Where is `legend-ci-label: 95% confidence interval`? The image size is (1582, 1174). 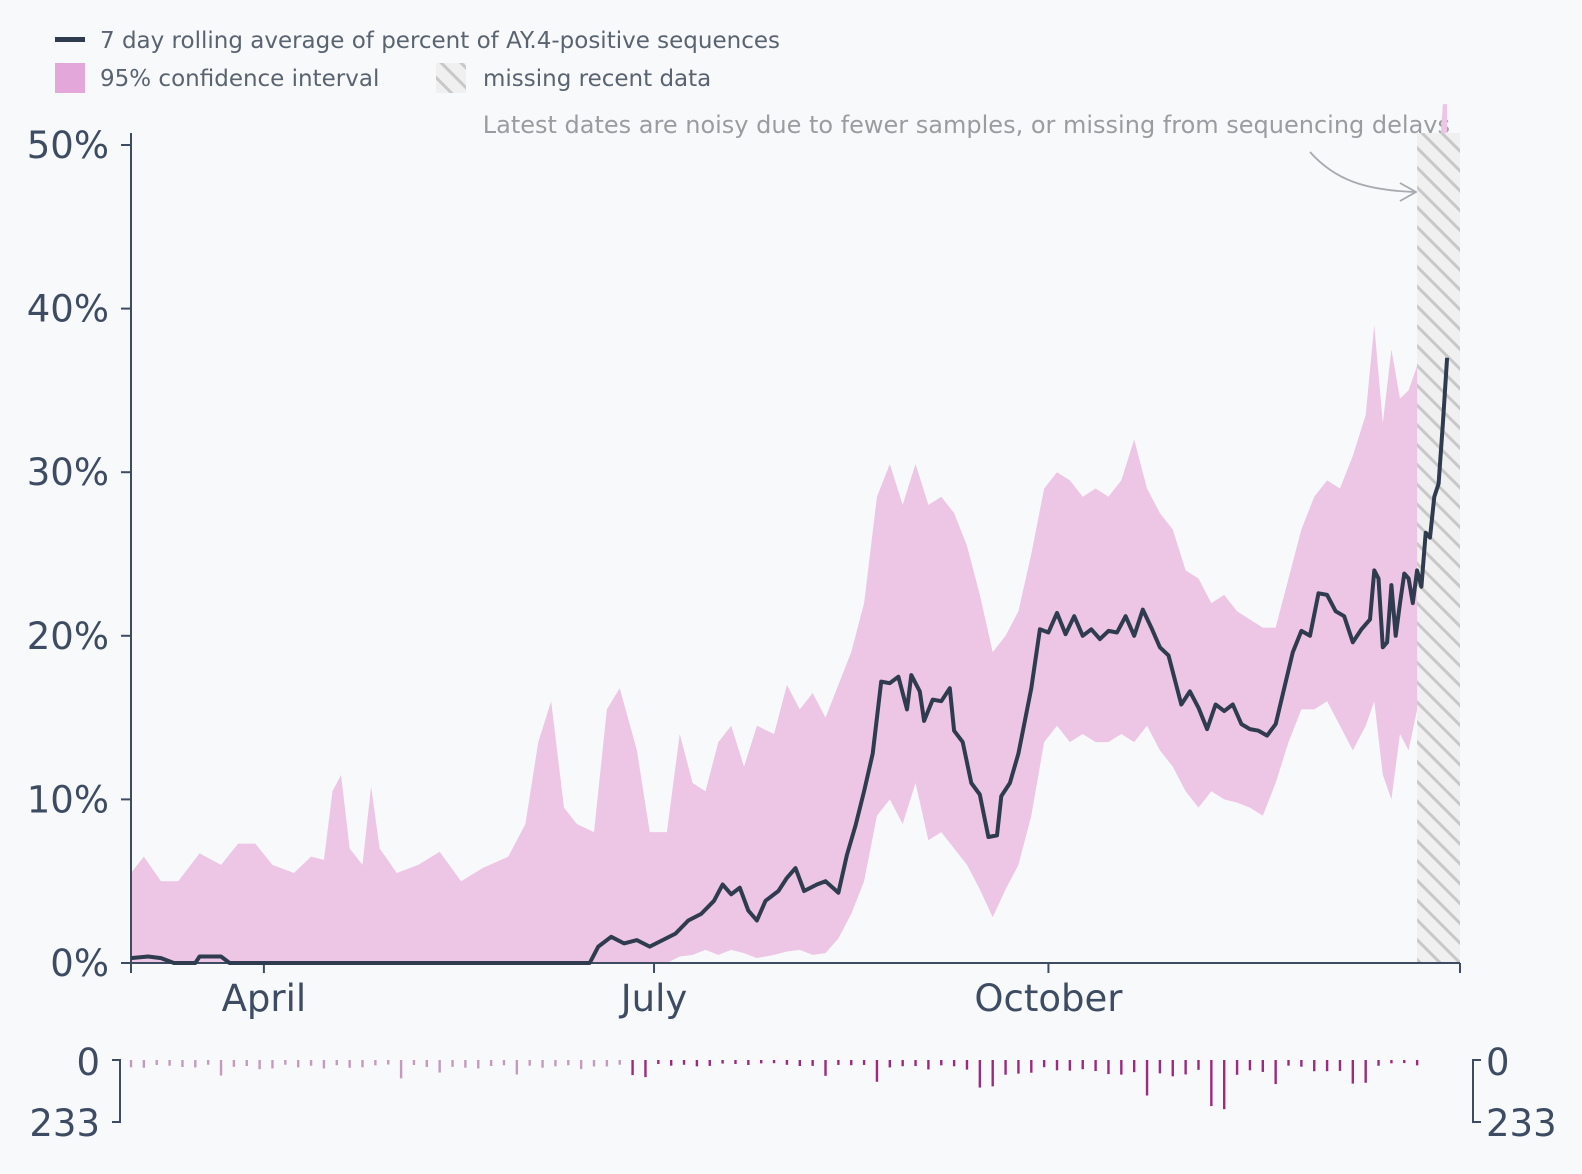 legend-ci-label: 95% confidence interval is located at coordinates (239, 79).